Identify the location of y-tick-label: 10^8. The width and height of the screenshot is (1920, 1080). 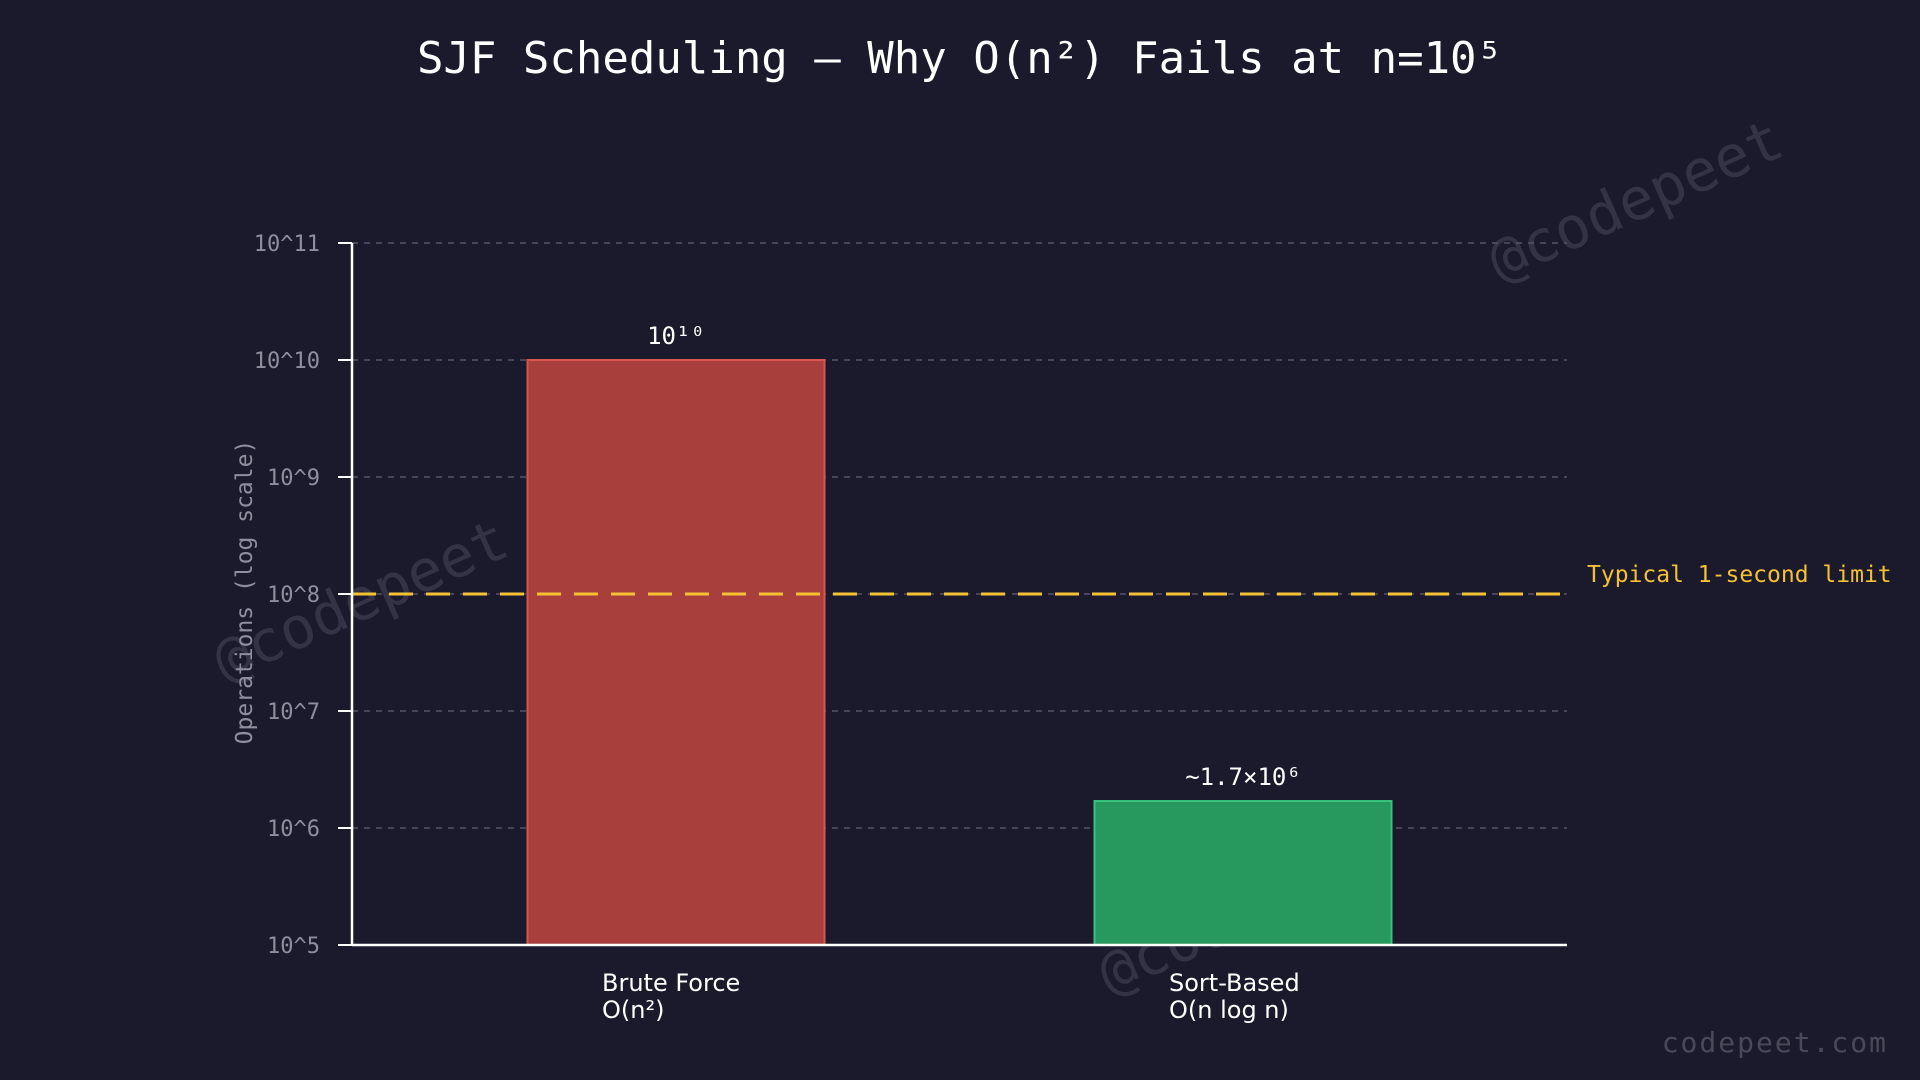
(293, 595).